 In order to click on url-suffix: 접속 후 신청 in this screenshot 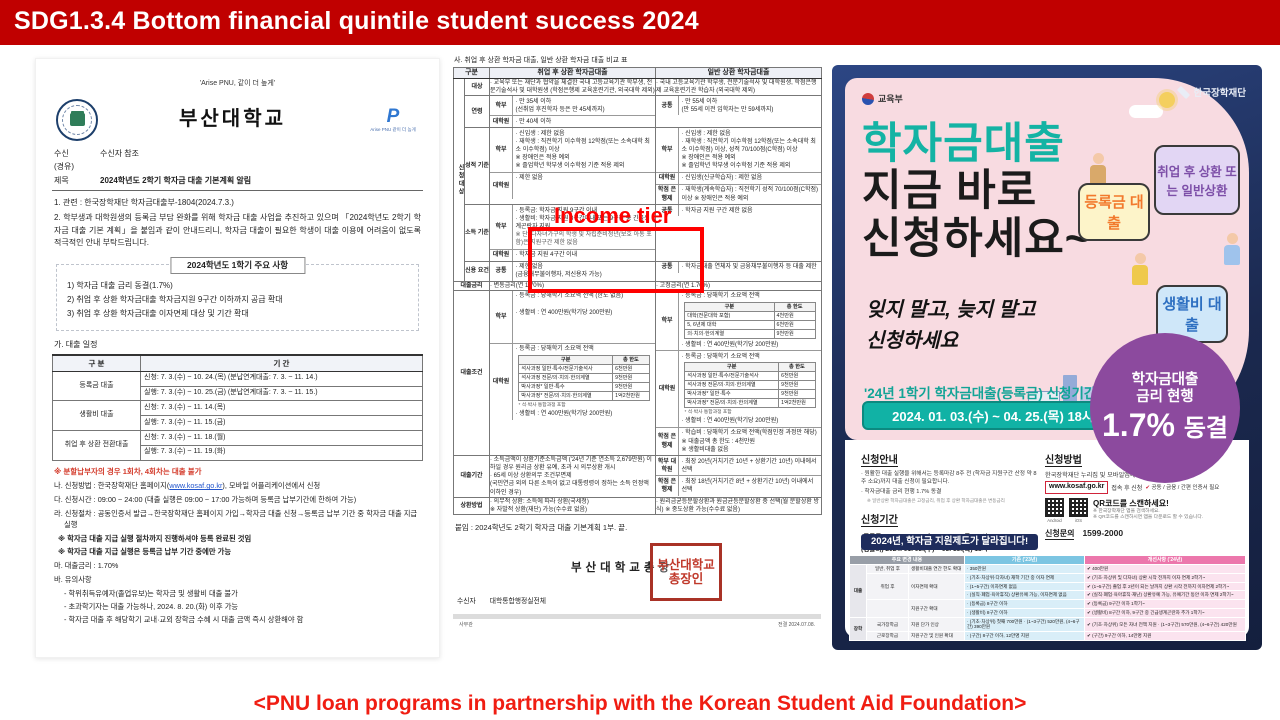, I will do `click(1127, 488)`.